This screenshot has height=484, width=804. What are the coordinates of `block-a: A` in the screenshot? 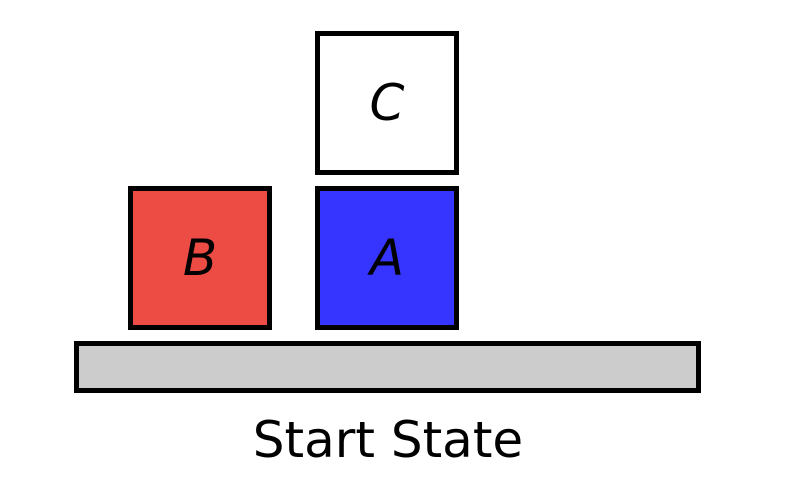 It's located at (387, 258).